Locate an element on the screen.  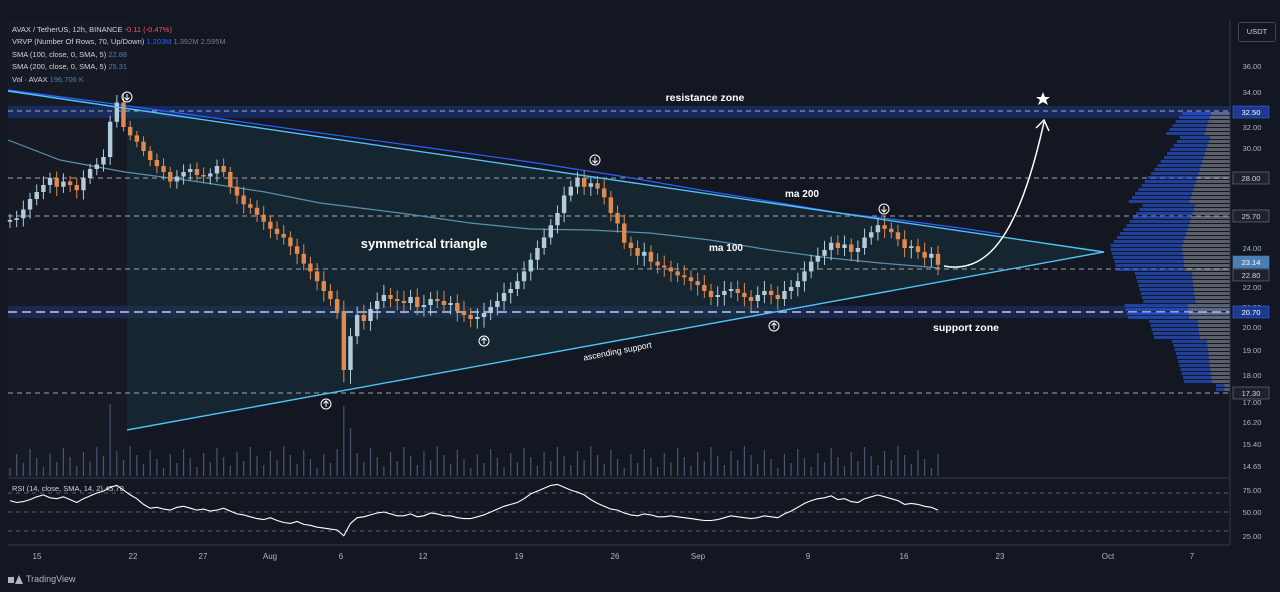
time-tick: 9 is located at coordinates (808, 556).